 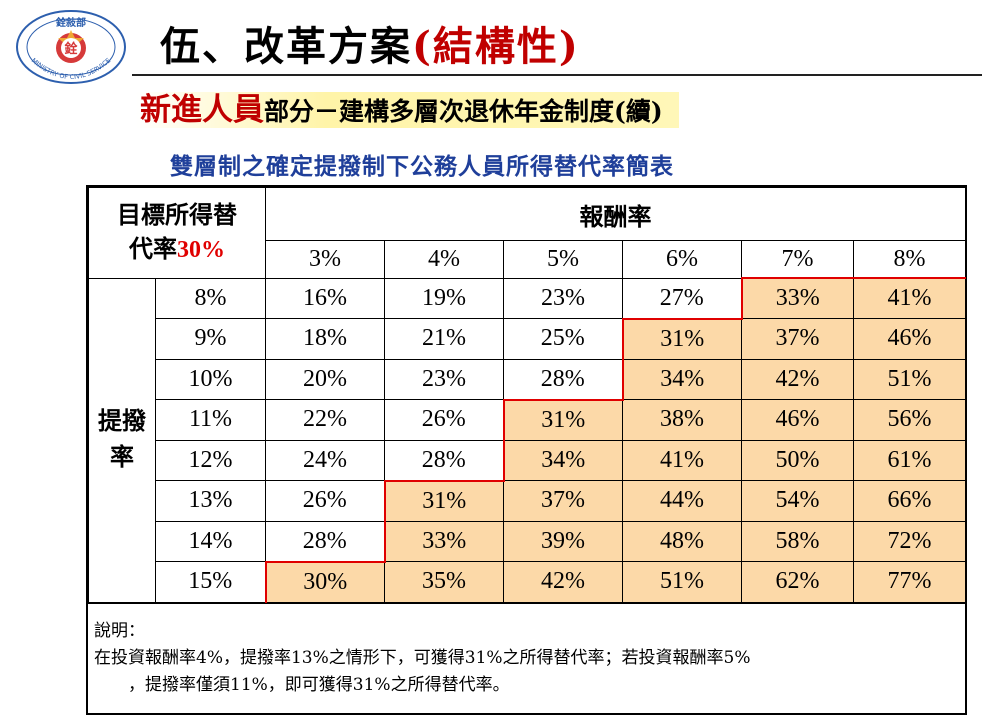 What do you see at coordinates (122, 422) in the screenshot?
I see `contribution-label-line1: 提撥` at bounding box center [122, 422].